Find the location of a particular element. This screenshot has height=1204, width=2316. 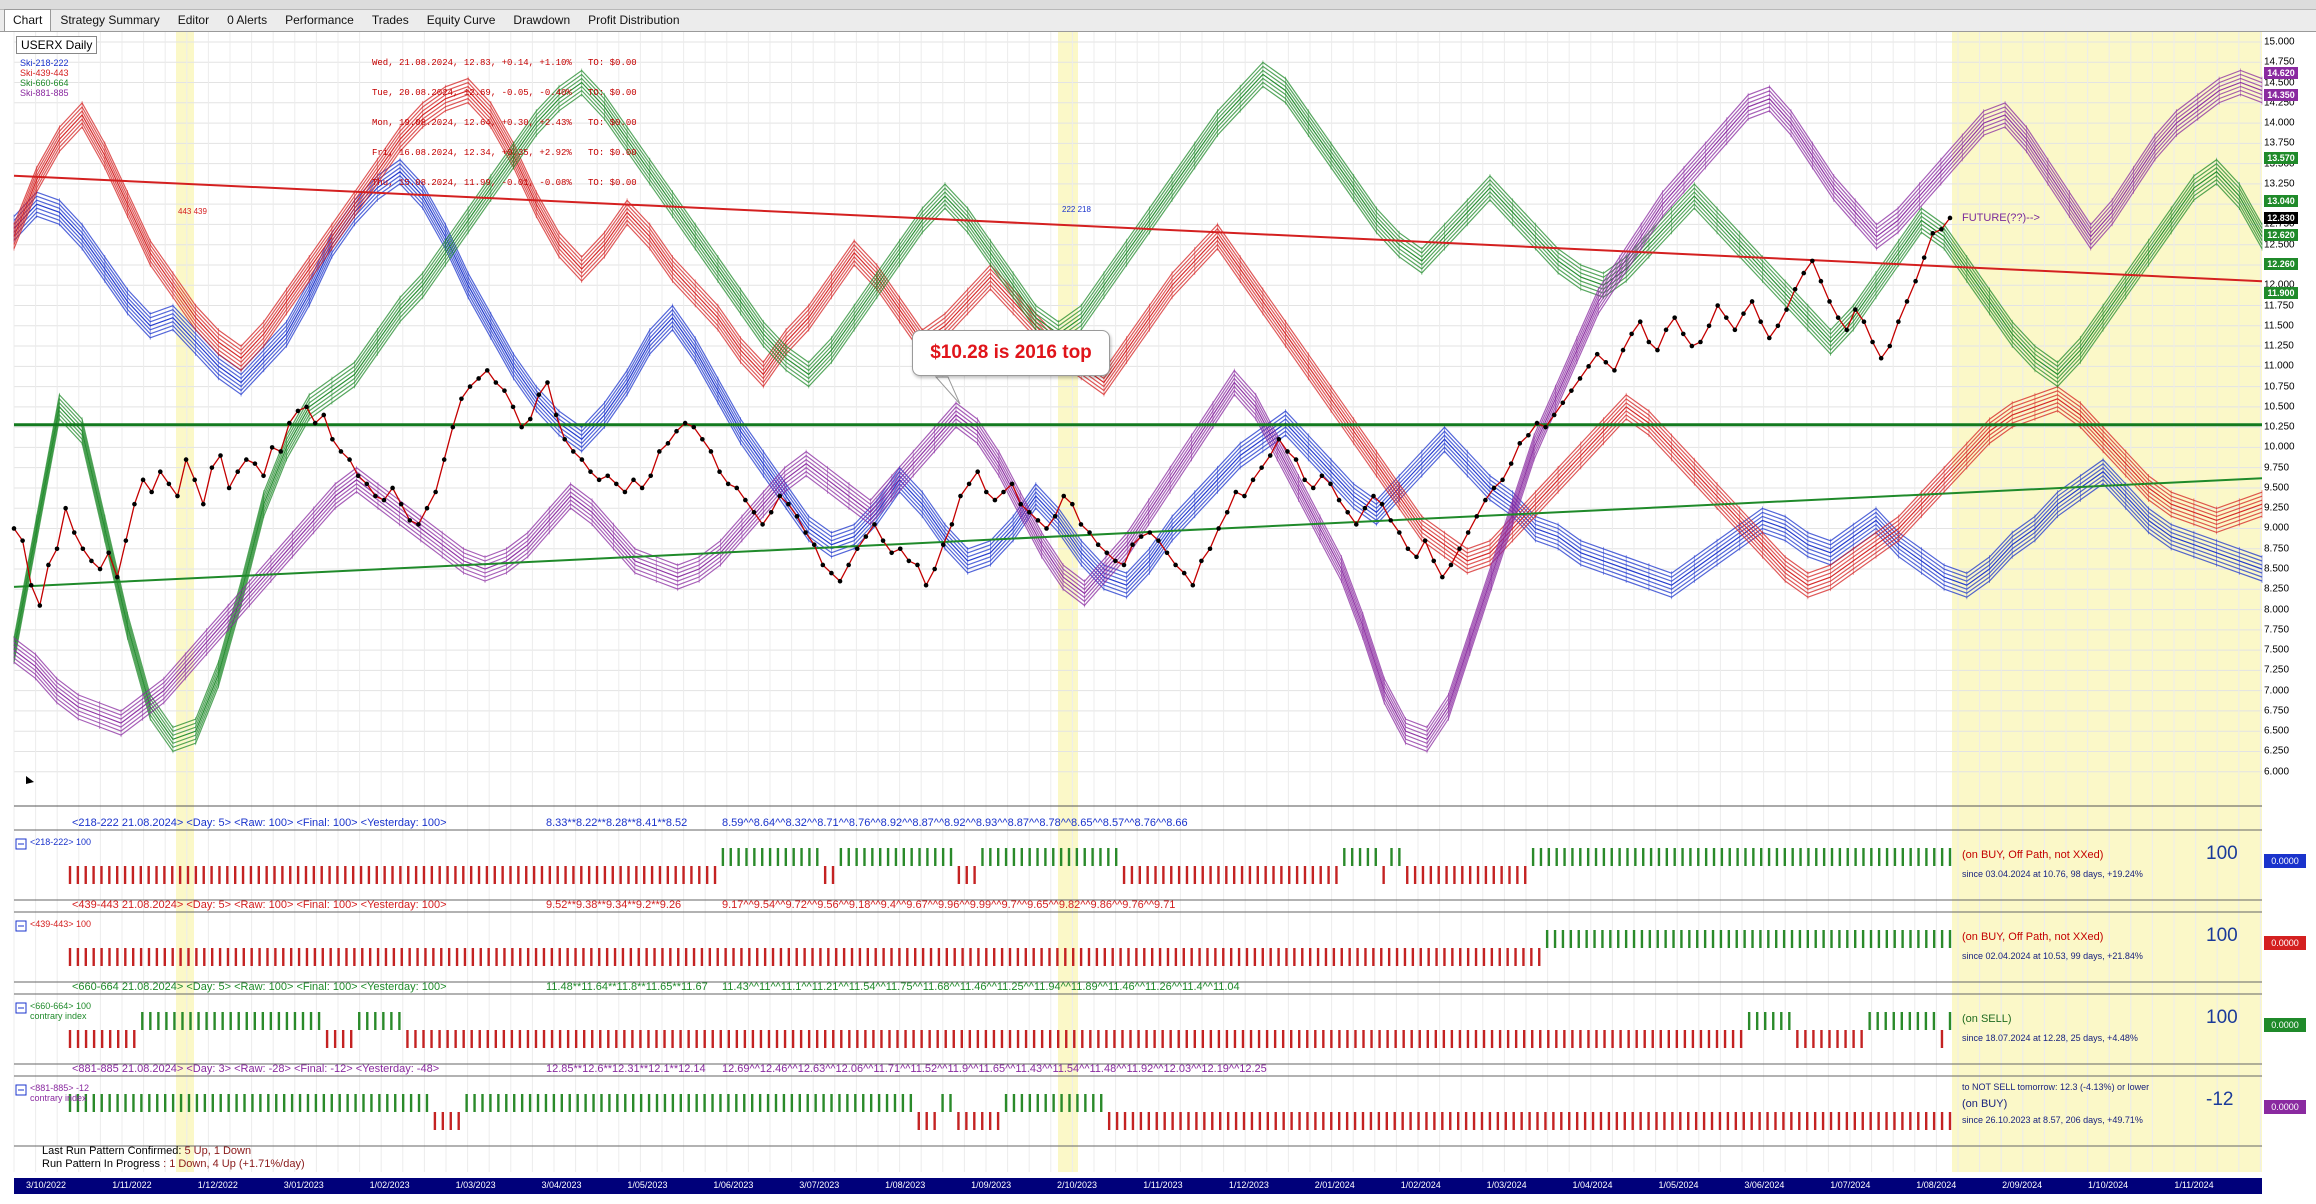

price-badge: 12.260 is located at coordinates (2281, 264).